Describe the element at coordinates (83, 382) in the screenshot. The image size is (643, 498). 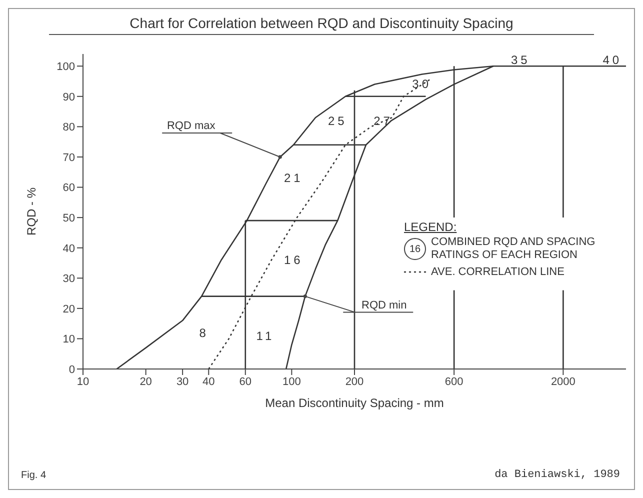
I see `x-tick-label: 10` at that location.